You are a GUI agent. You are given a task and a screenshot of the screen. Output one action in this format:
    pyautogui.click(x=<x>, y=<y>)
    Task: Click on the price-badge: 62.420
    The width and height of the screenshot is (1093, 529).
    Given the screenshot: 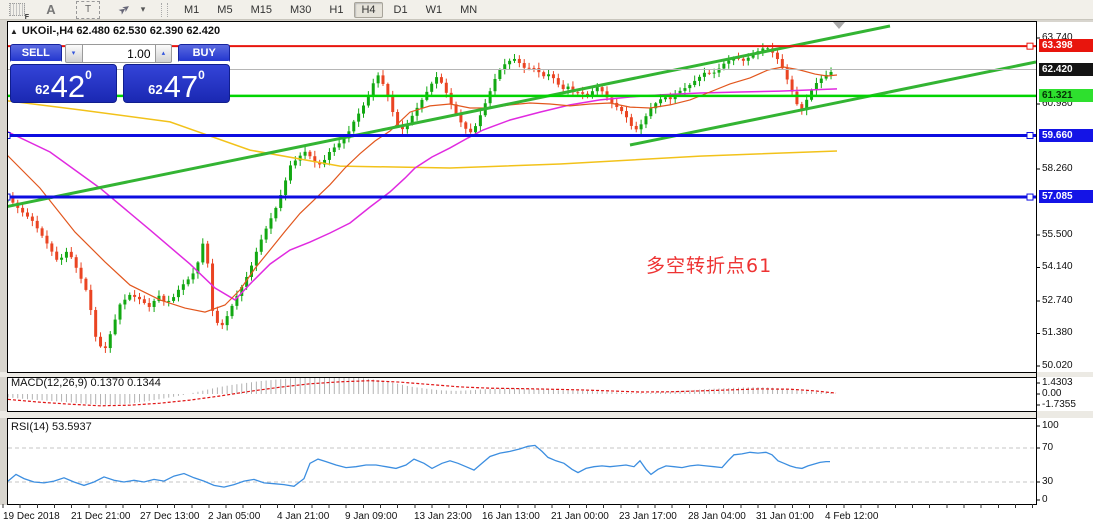 What is the action you would take?
    pyautogui.click(x=1066, y=69)
    